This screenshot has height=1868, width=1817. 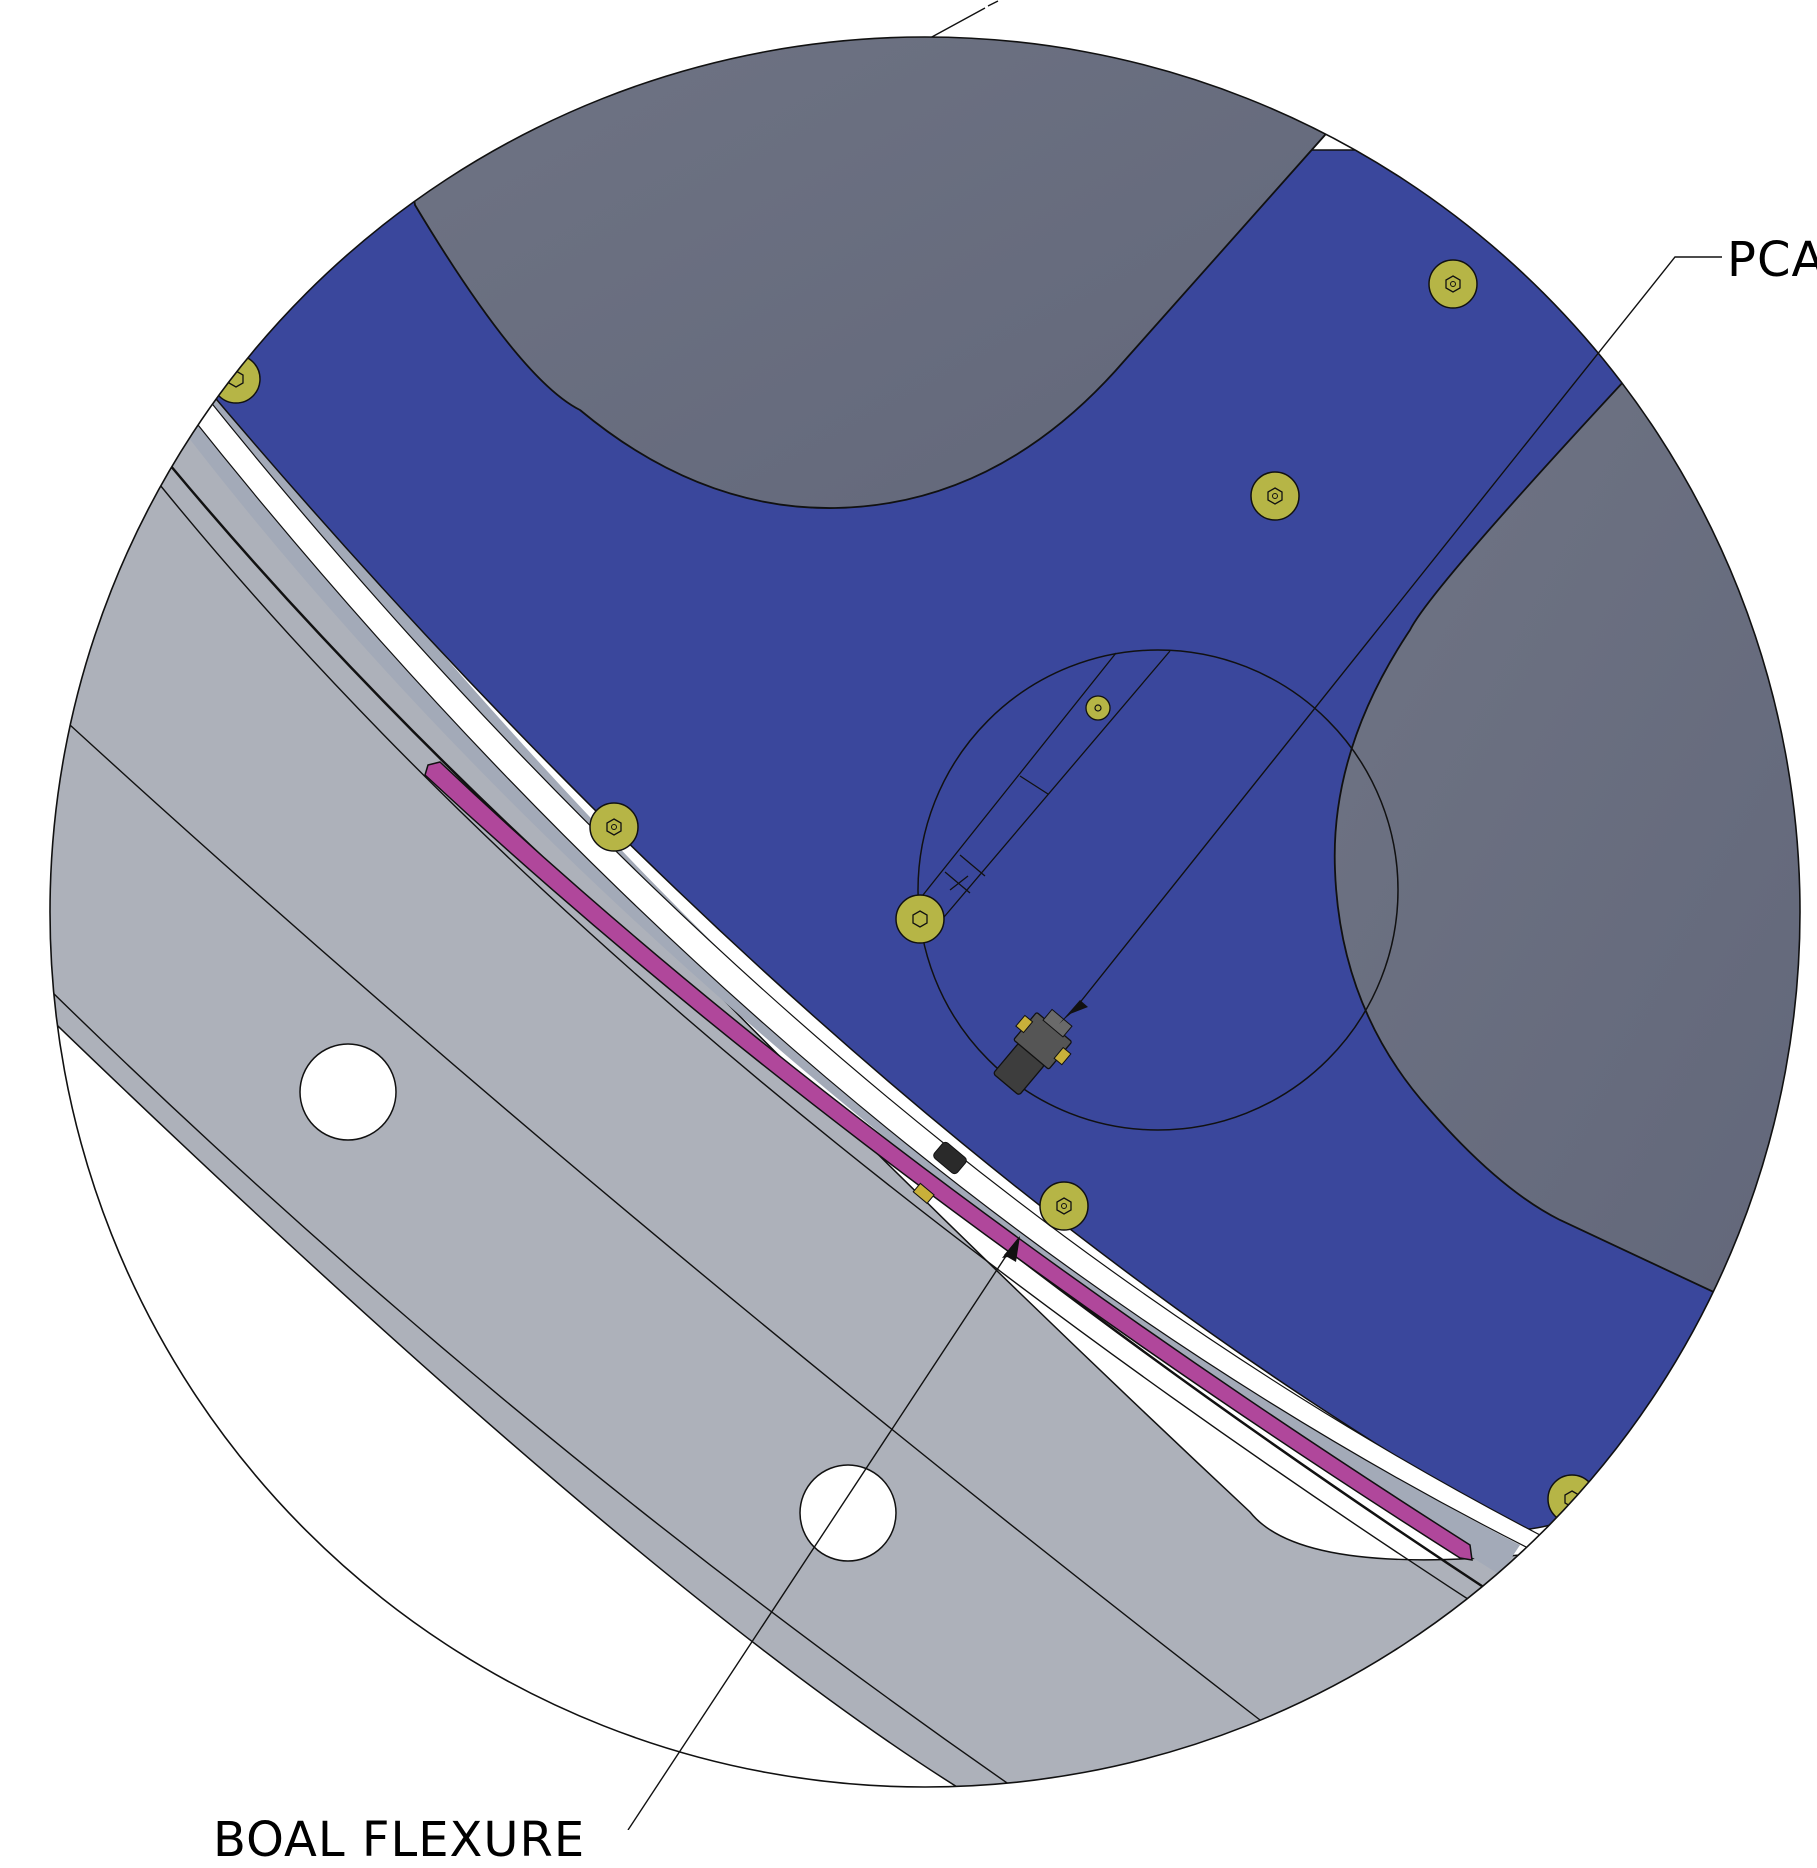 What do you see at coordinates (399, 1840) in the screenshot?
I see `boal-flexure-callout-label: BOAL FLEXURE` at bounding box center [399, 1840].